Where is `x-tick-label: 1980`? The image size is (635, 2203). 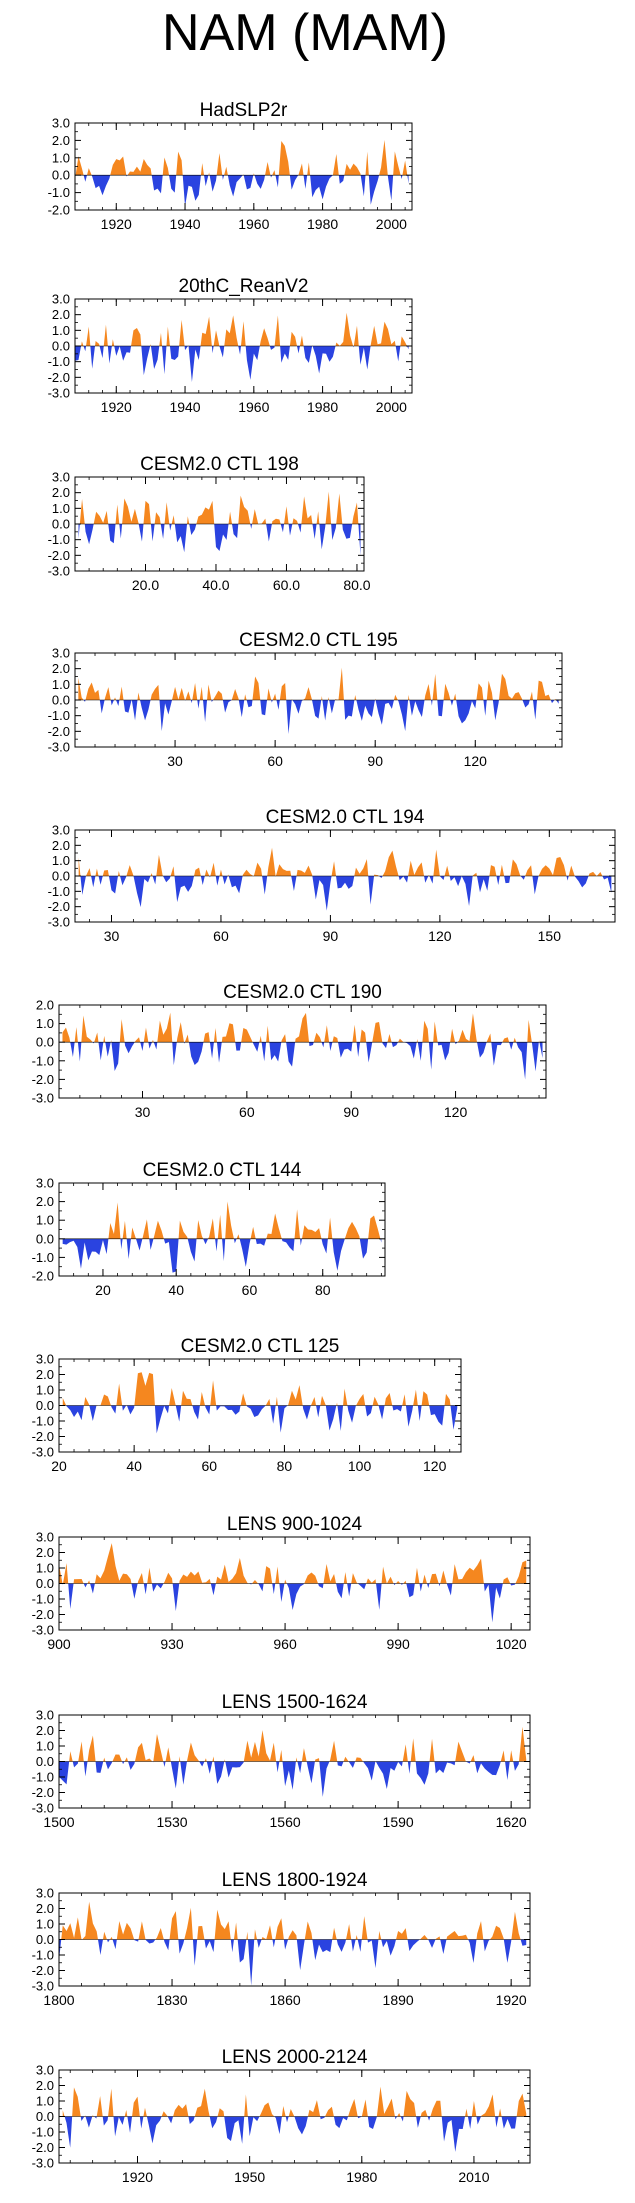 x-tick-label: 1980 is located at coordinates (361, 2177).